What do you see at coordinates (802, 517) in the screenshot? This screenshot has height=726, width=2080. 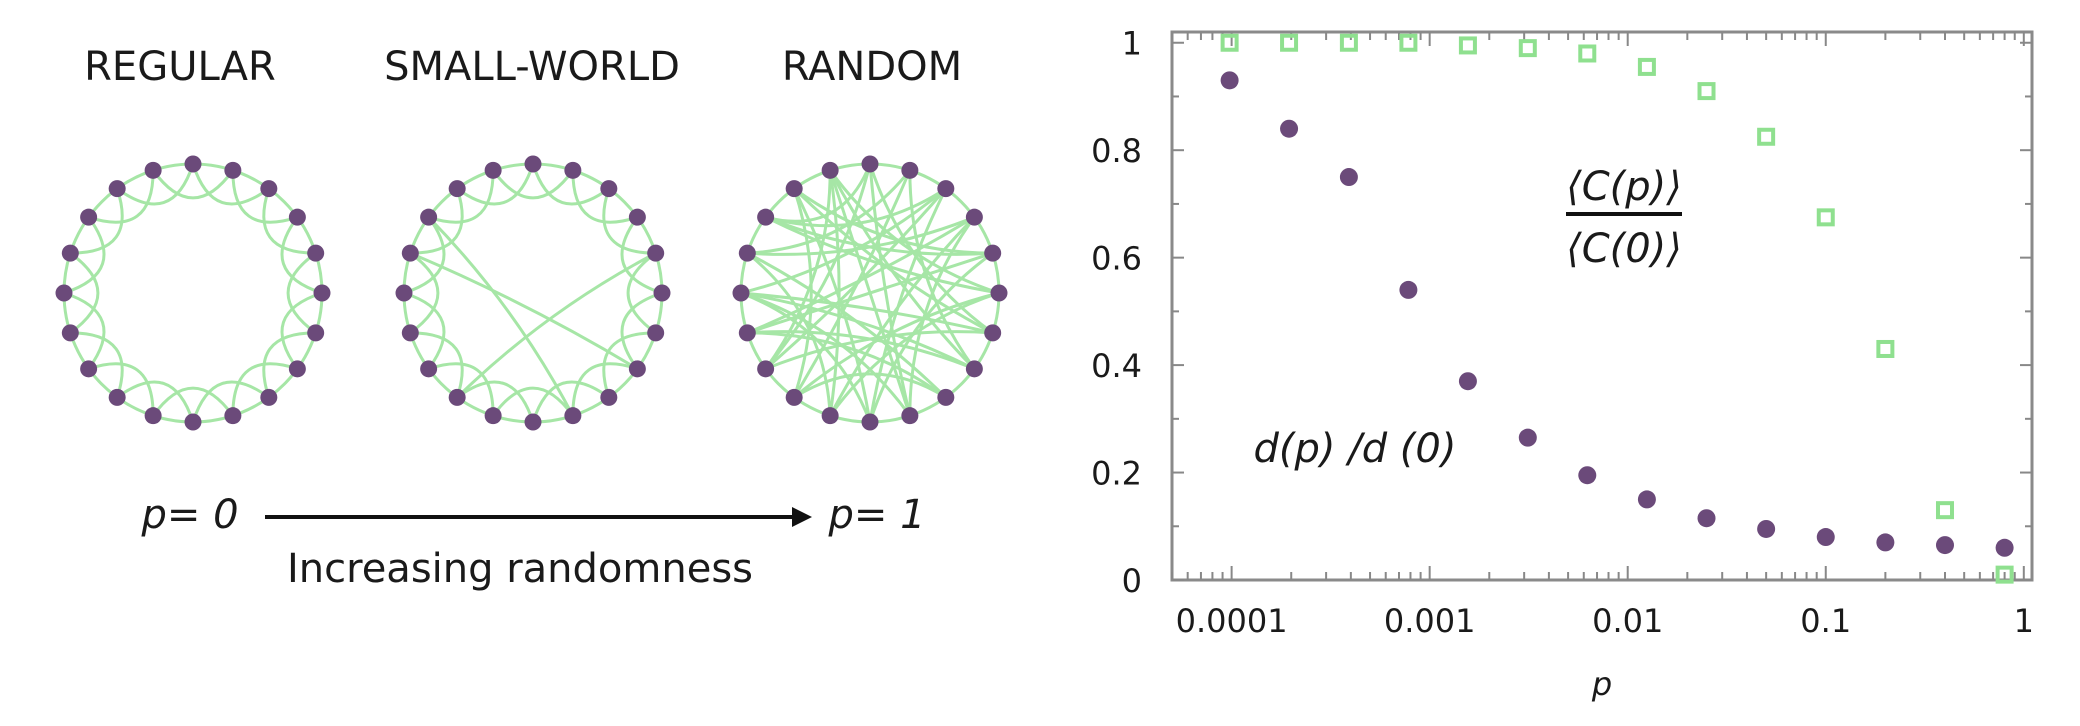 I see `arrow-head-icon` at bounding box center [802, 517].